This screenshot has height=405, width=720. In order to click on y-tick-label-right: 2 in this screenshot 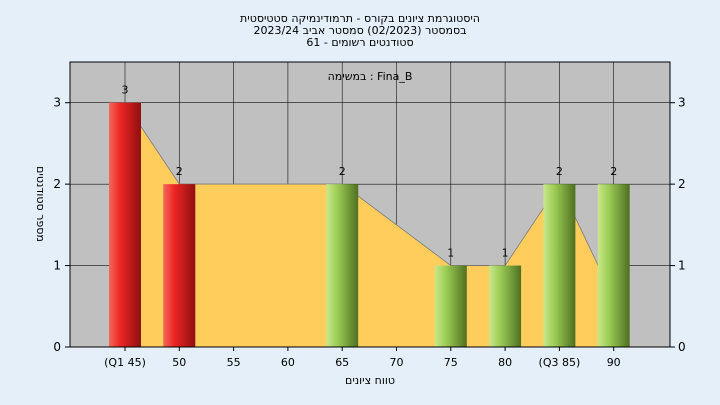, I will do `click(682, 184)`.